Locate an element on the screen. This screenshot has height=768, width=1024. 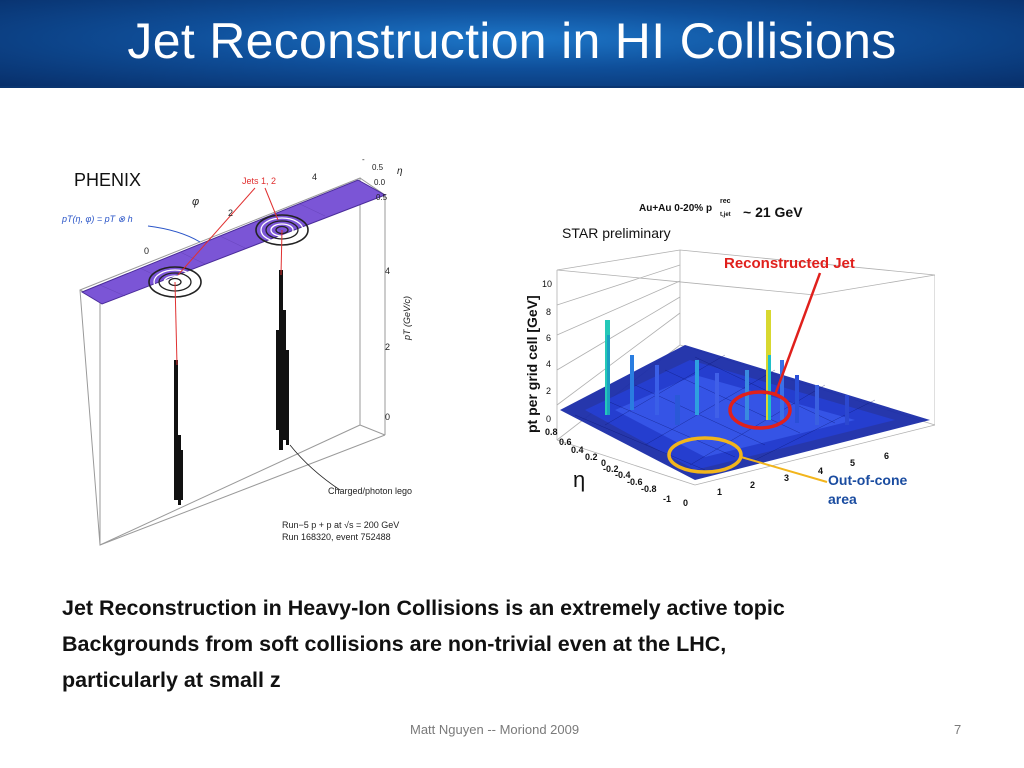
star-preliminary: STAR preliminary is located at coordinates (616, 233).